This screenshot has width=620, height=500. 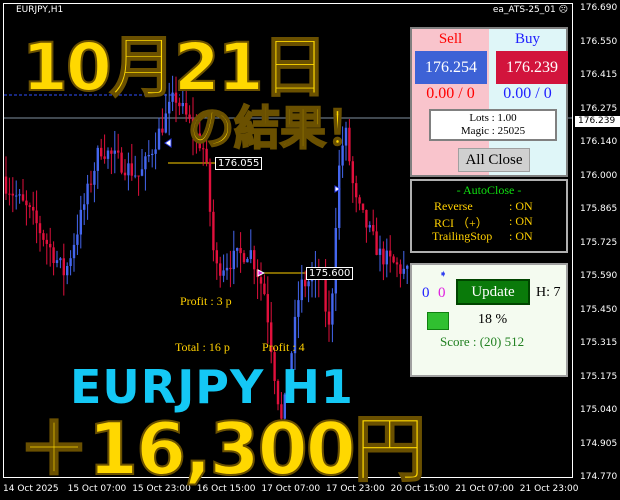 I want to click on status-indicator, so click(x=438, y=321).